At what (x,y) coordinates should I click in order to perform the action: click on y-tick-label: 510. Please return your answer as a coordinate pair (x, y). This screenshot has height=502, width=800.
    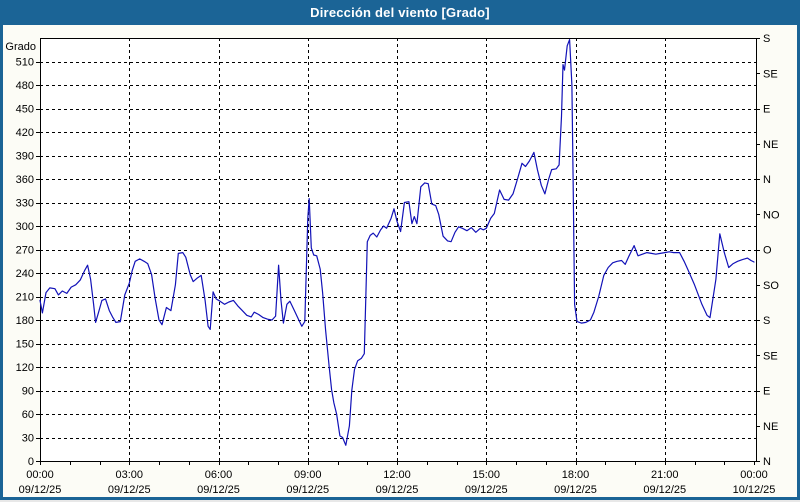
    Looking at the image, I should click on (25, 63).